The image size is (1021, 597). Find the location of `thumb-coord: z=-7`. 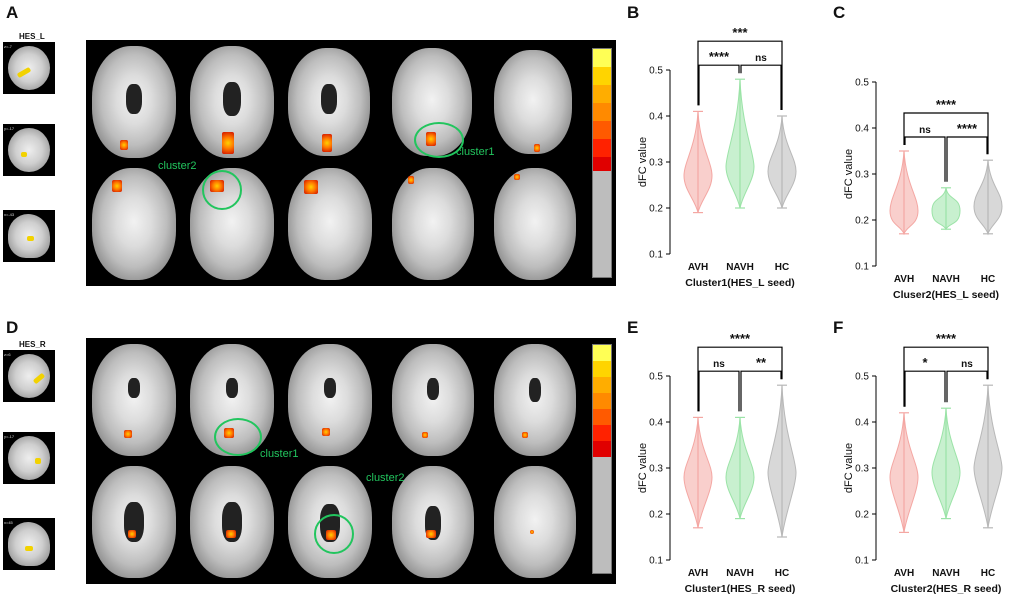

thumb-coord: z=-7 is located at coordinates (8, 46).